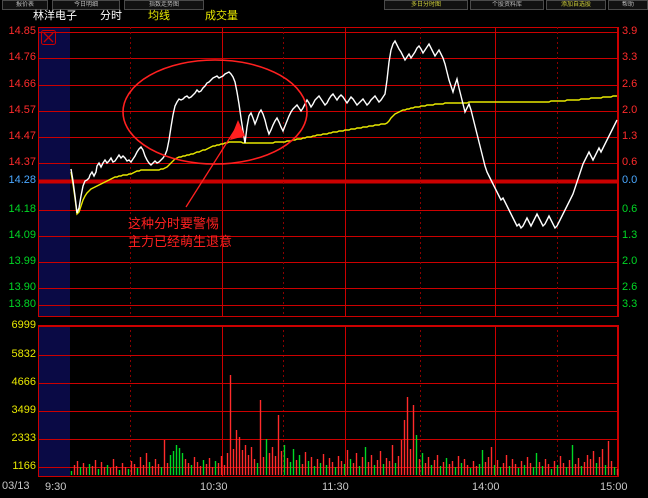 The height and width of the screenshot is (498, 648). What do you see at coordinates (173, 223) in the screenshot?
I see `annotation-line-1: 这种分时要警惕` at bounding box center [173, 223].